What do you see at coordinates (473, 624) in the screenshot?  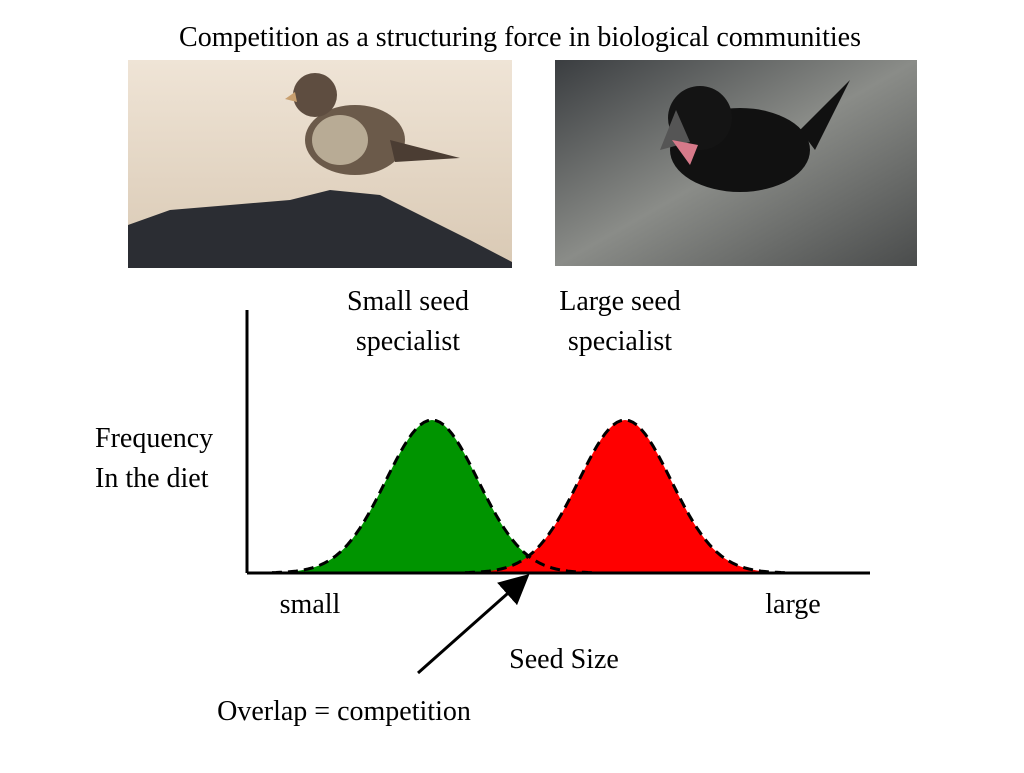 I see `overlap-arrow` at bounding box center [473, 624].